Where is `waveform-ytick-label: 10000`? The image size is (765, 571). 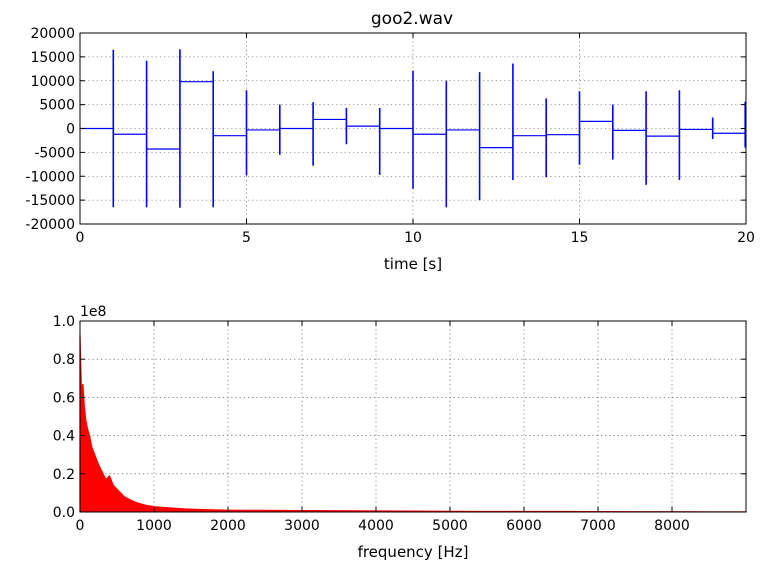
waveform-ytick-label: 10000 is located at coordinates (52, 82).